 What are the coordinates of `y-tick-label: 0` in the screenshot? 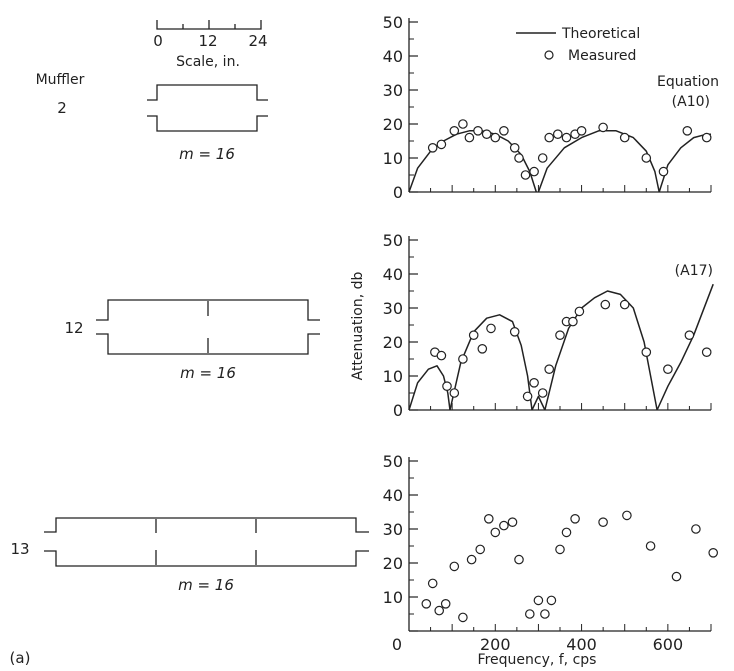 It's located at (398, 192).